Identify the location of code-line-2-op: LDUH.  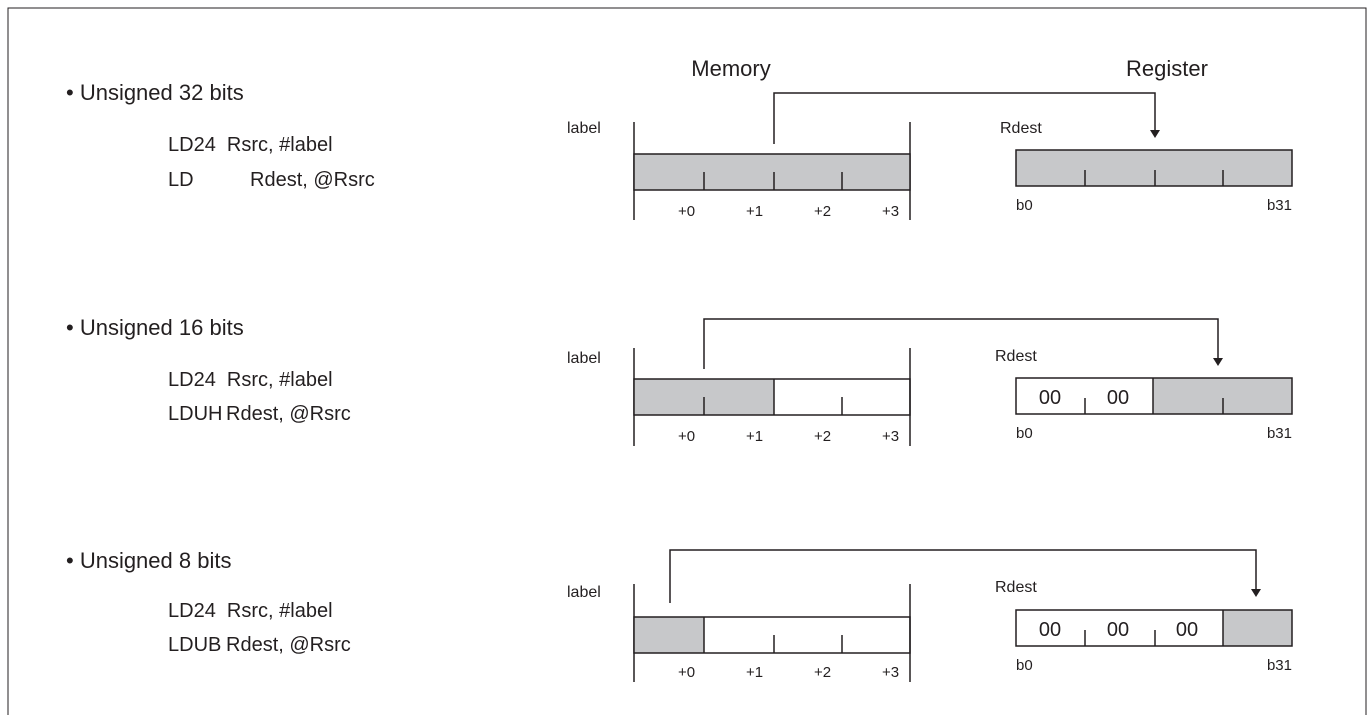
(195, 414).